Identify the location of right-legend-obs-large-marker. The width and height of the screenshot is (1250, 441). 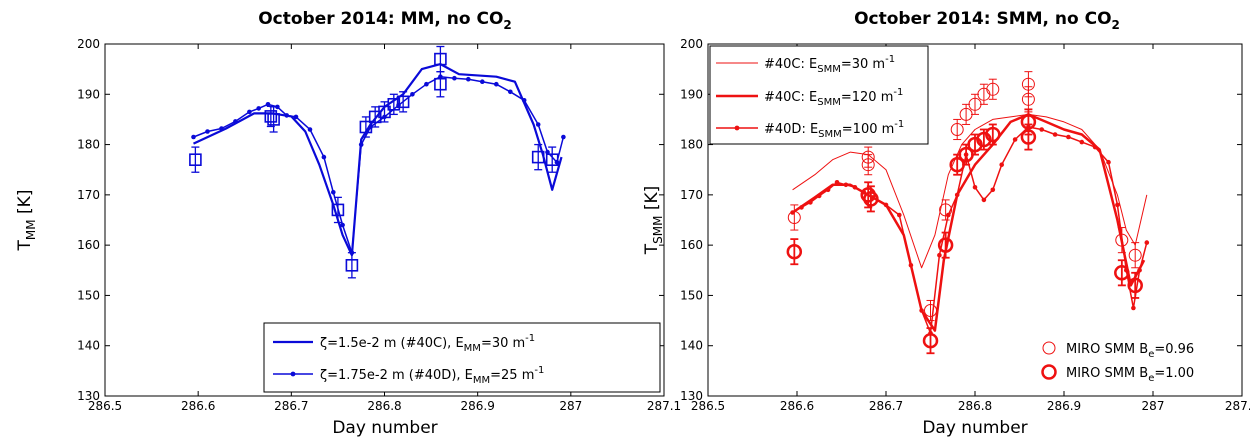
(1049, 372).